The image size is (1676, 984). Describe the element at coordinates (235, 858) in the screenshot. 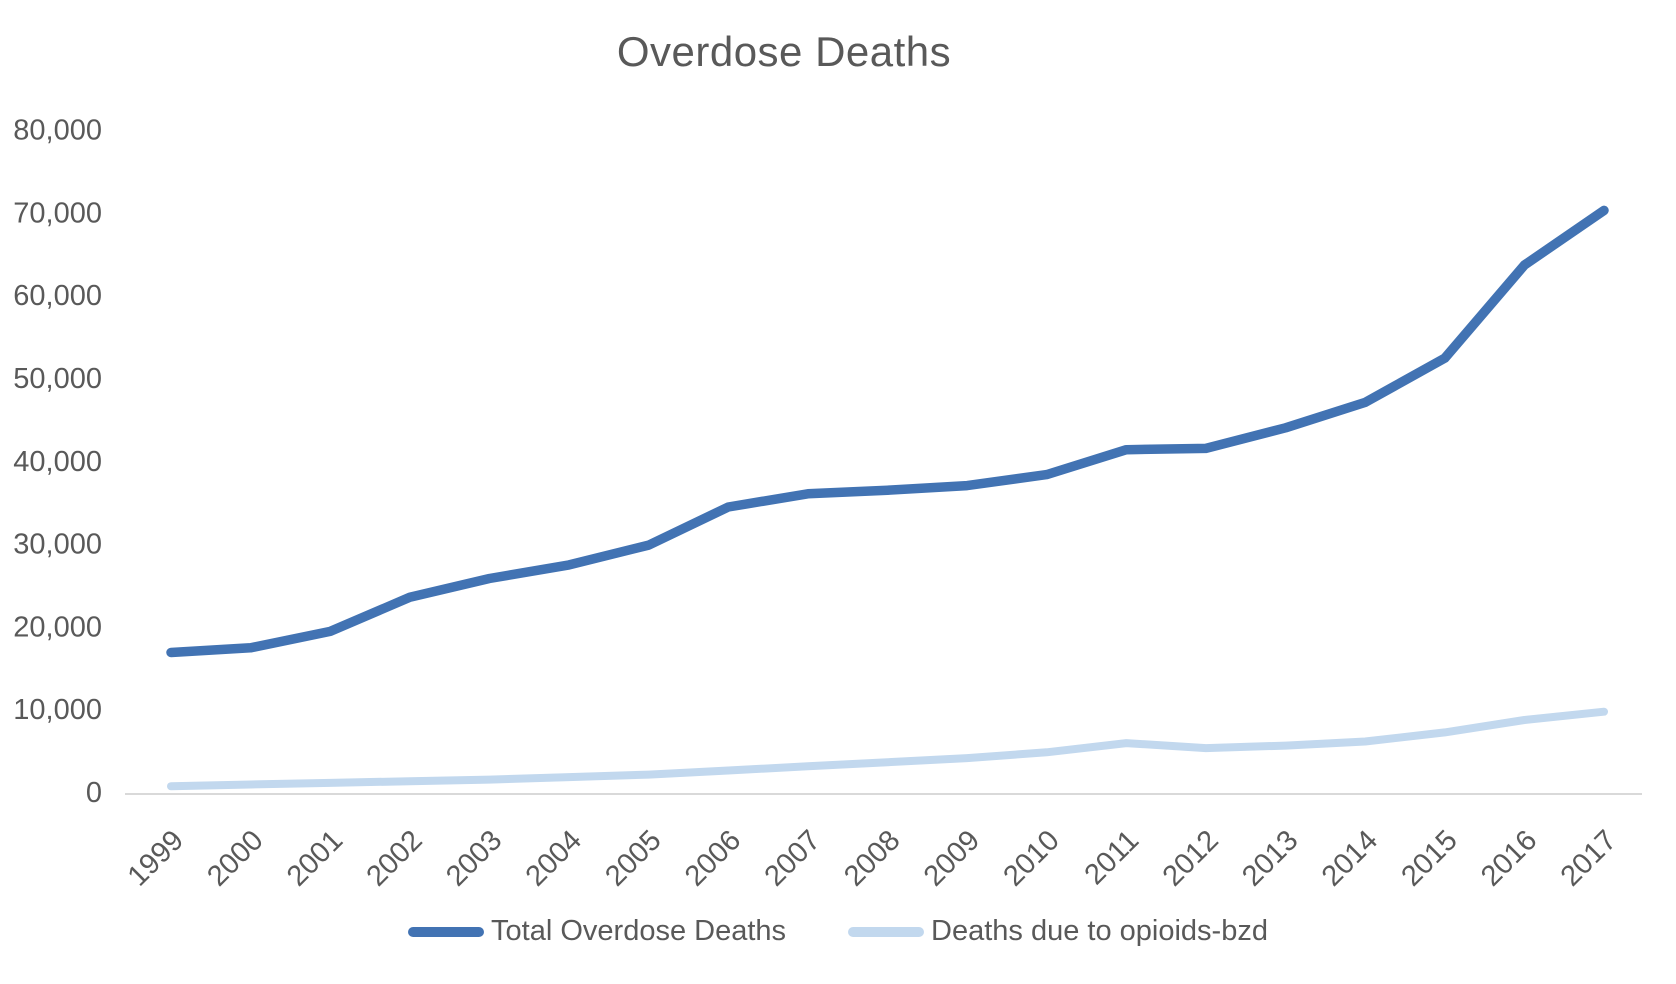

I see `x-axis-tick-label: 2000` at that location.